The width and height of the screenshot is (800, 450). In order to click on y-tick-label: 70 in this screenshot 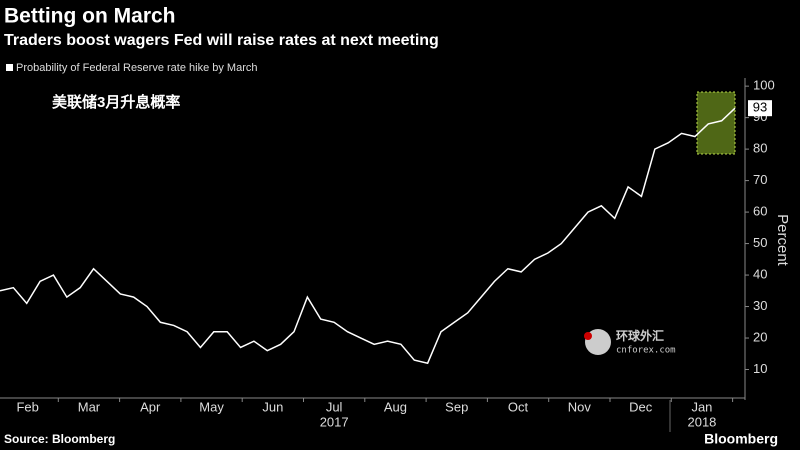, I will do `click(760, 179)`.